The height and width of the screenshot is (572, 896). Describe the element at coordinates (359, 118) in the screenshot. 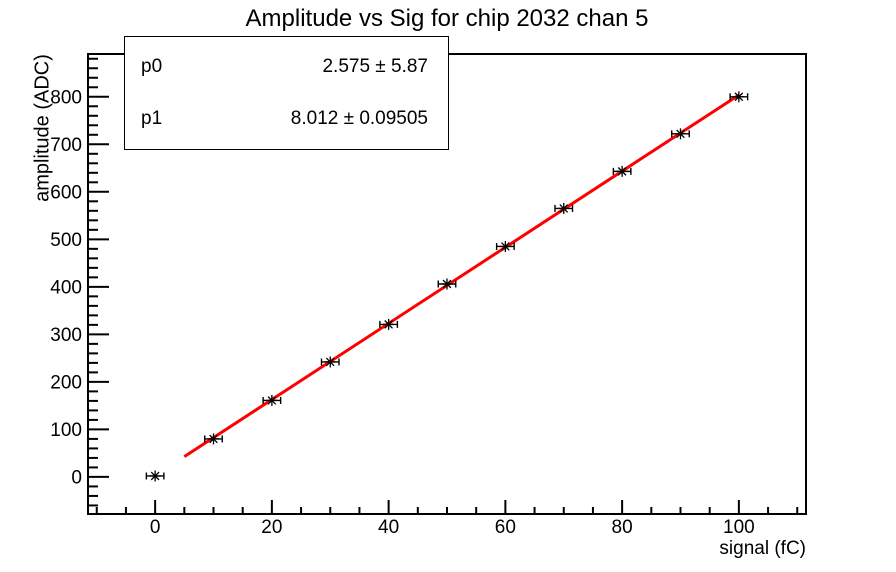

I see `stats-param-value: 8.012 ± 0.09505` at that location.